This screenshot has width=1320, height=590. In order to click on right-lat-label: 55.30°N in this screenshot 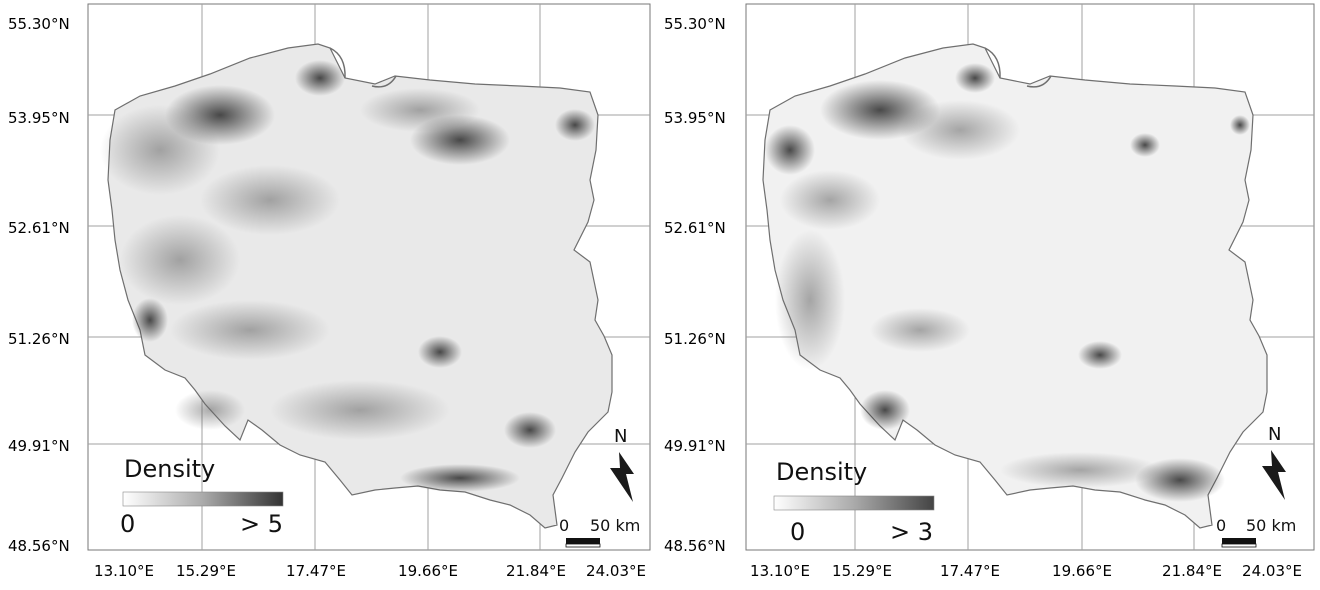, I will do `click(695, 24)`.